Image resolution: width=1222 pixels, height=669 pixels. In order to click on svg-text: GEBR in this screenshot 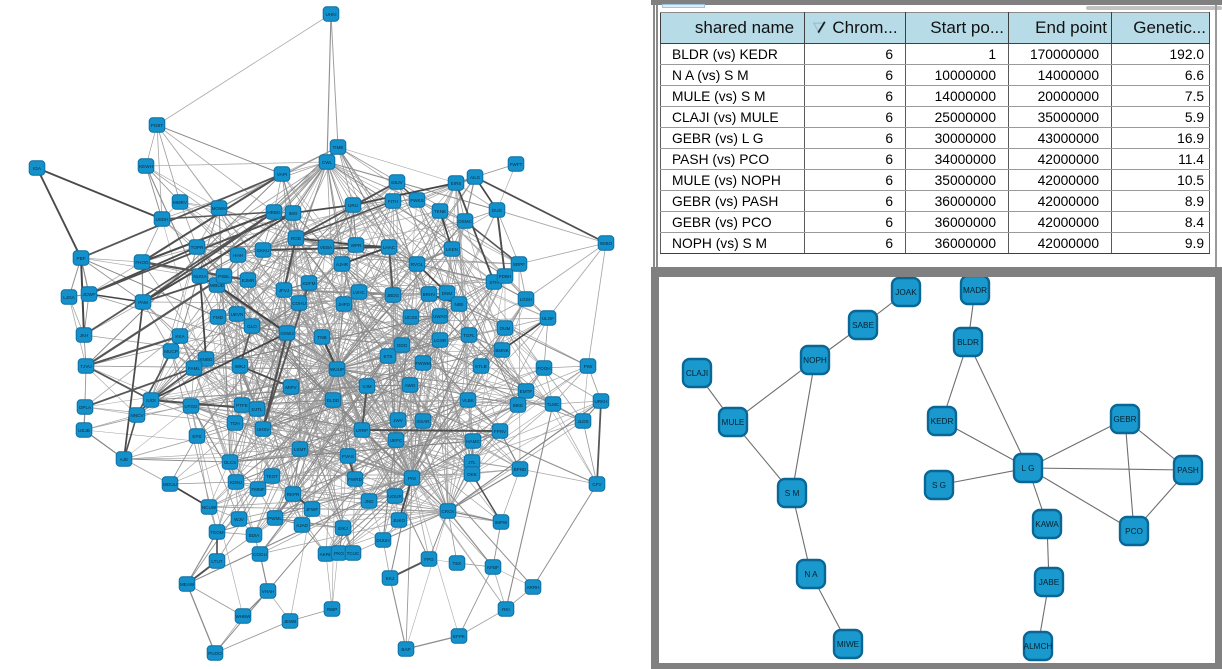, I will do `click(1124, 419)`.